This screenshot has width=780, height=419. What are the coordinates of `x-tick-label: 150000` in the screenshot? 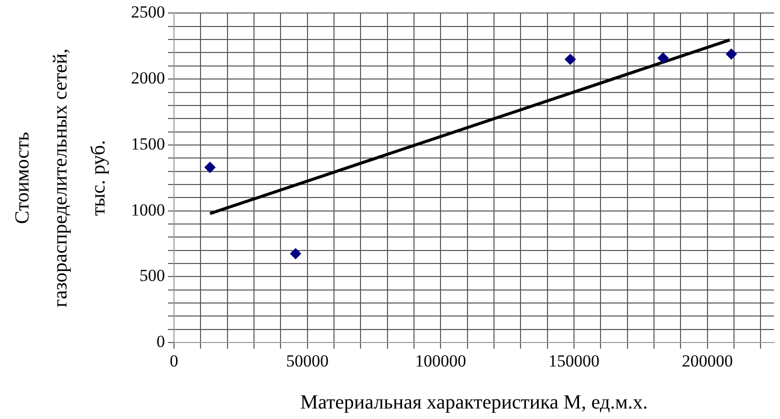 It's located at (574, 360).